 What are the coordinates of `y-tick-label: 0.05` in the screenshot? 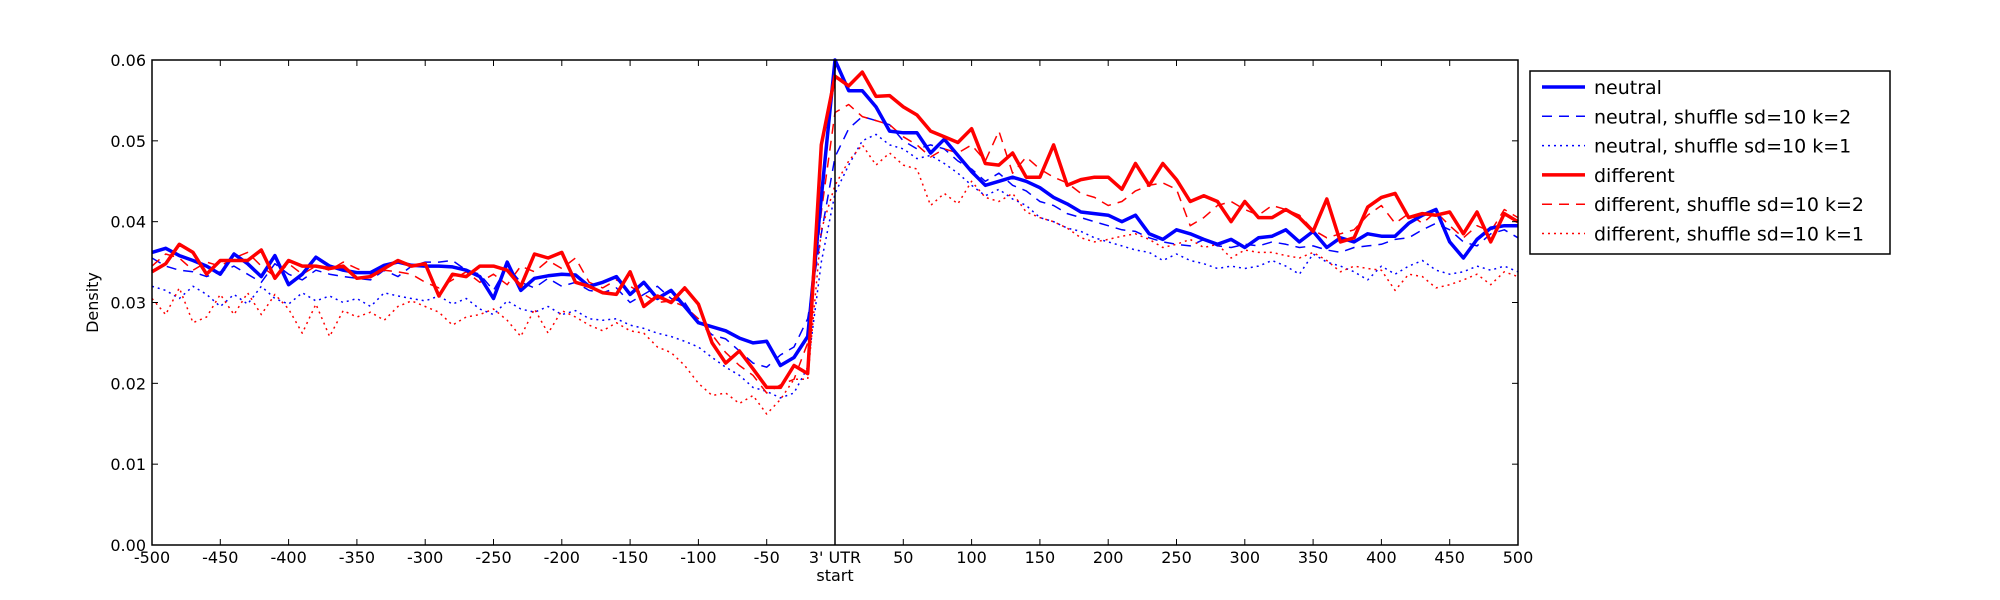 It's located at (128, 141).